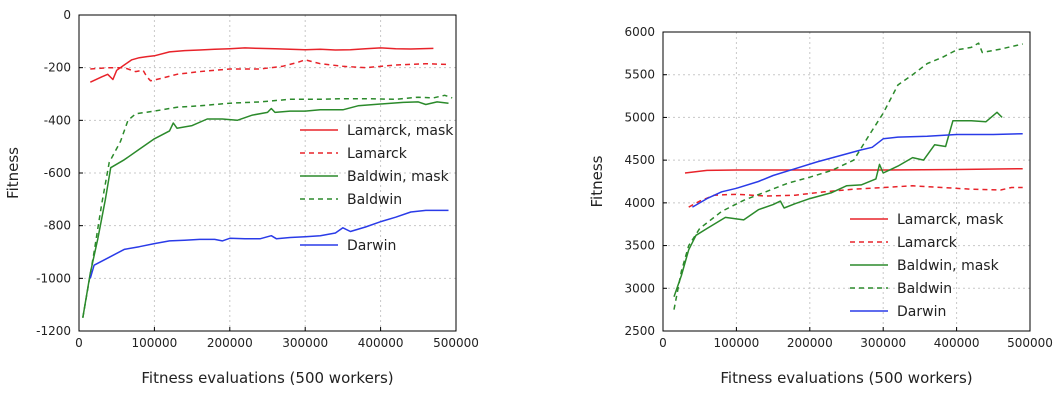 The image size is (1054, 393). What do you see at coordinates (639, 246) in the screenshot?
I see `y-tick-label: 3500` at bounding box center [639, 246].